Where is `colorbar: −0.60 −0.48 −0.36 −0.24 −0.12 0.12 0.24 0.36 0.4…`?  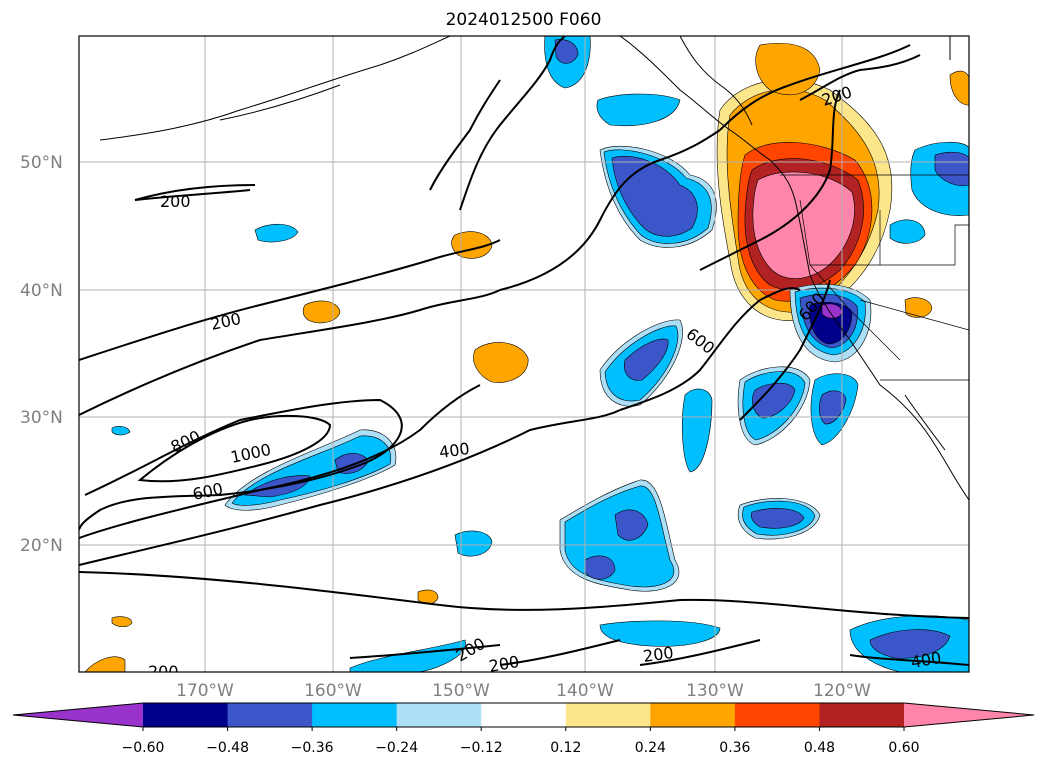 colorbar: −0.60 −0.48 −0.36 −0.24 −0.12 0.12 0.24 0.36 0.4… is located at coordinates (523, 729).